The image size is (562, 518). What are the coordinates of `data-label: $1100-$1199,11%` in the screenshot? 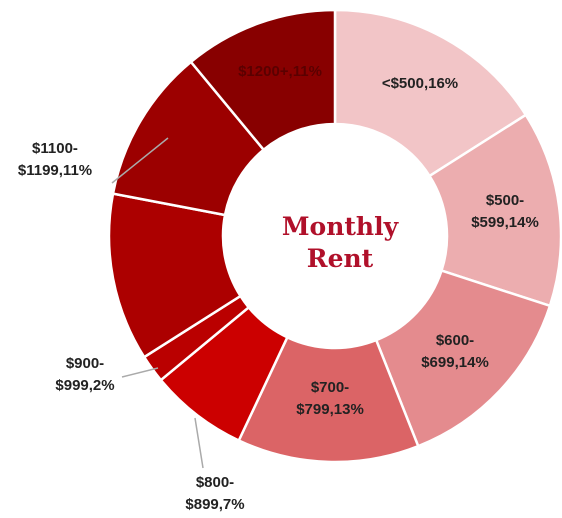 It's located at (55, 159).